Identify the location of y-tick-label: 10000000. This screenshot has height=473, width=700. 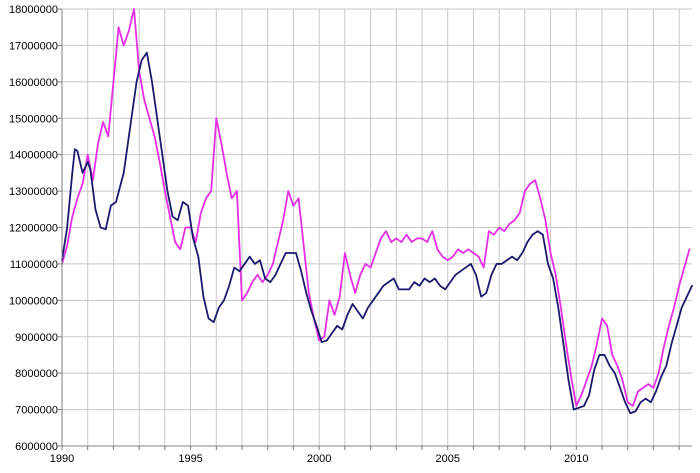
(33, 301).